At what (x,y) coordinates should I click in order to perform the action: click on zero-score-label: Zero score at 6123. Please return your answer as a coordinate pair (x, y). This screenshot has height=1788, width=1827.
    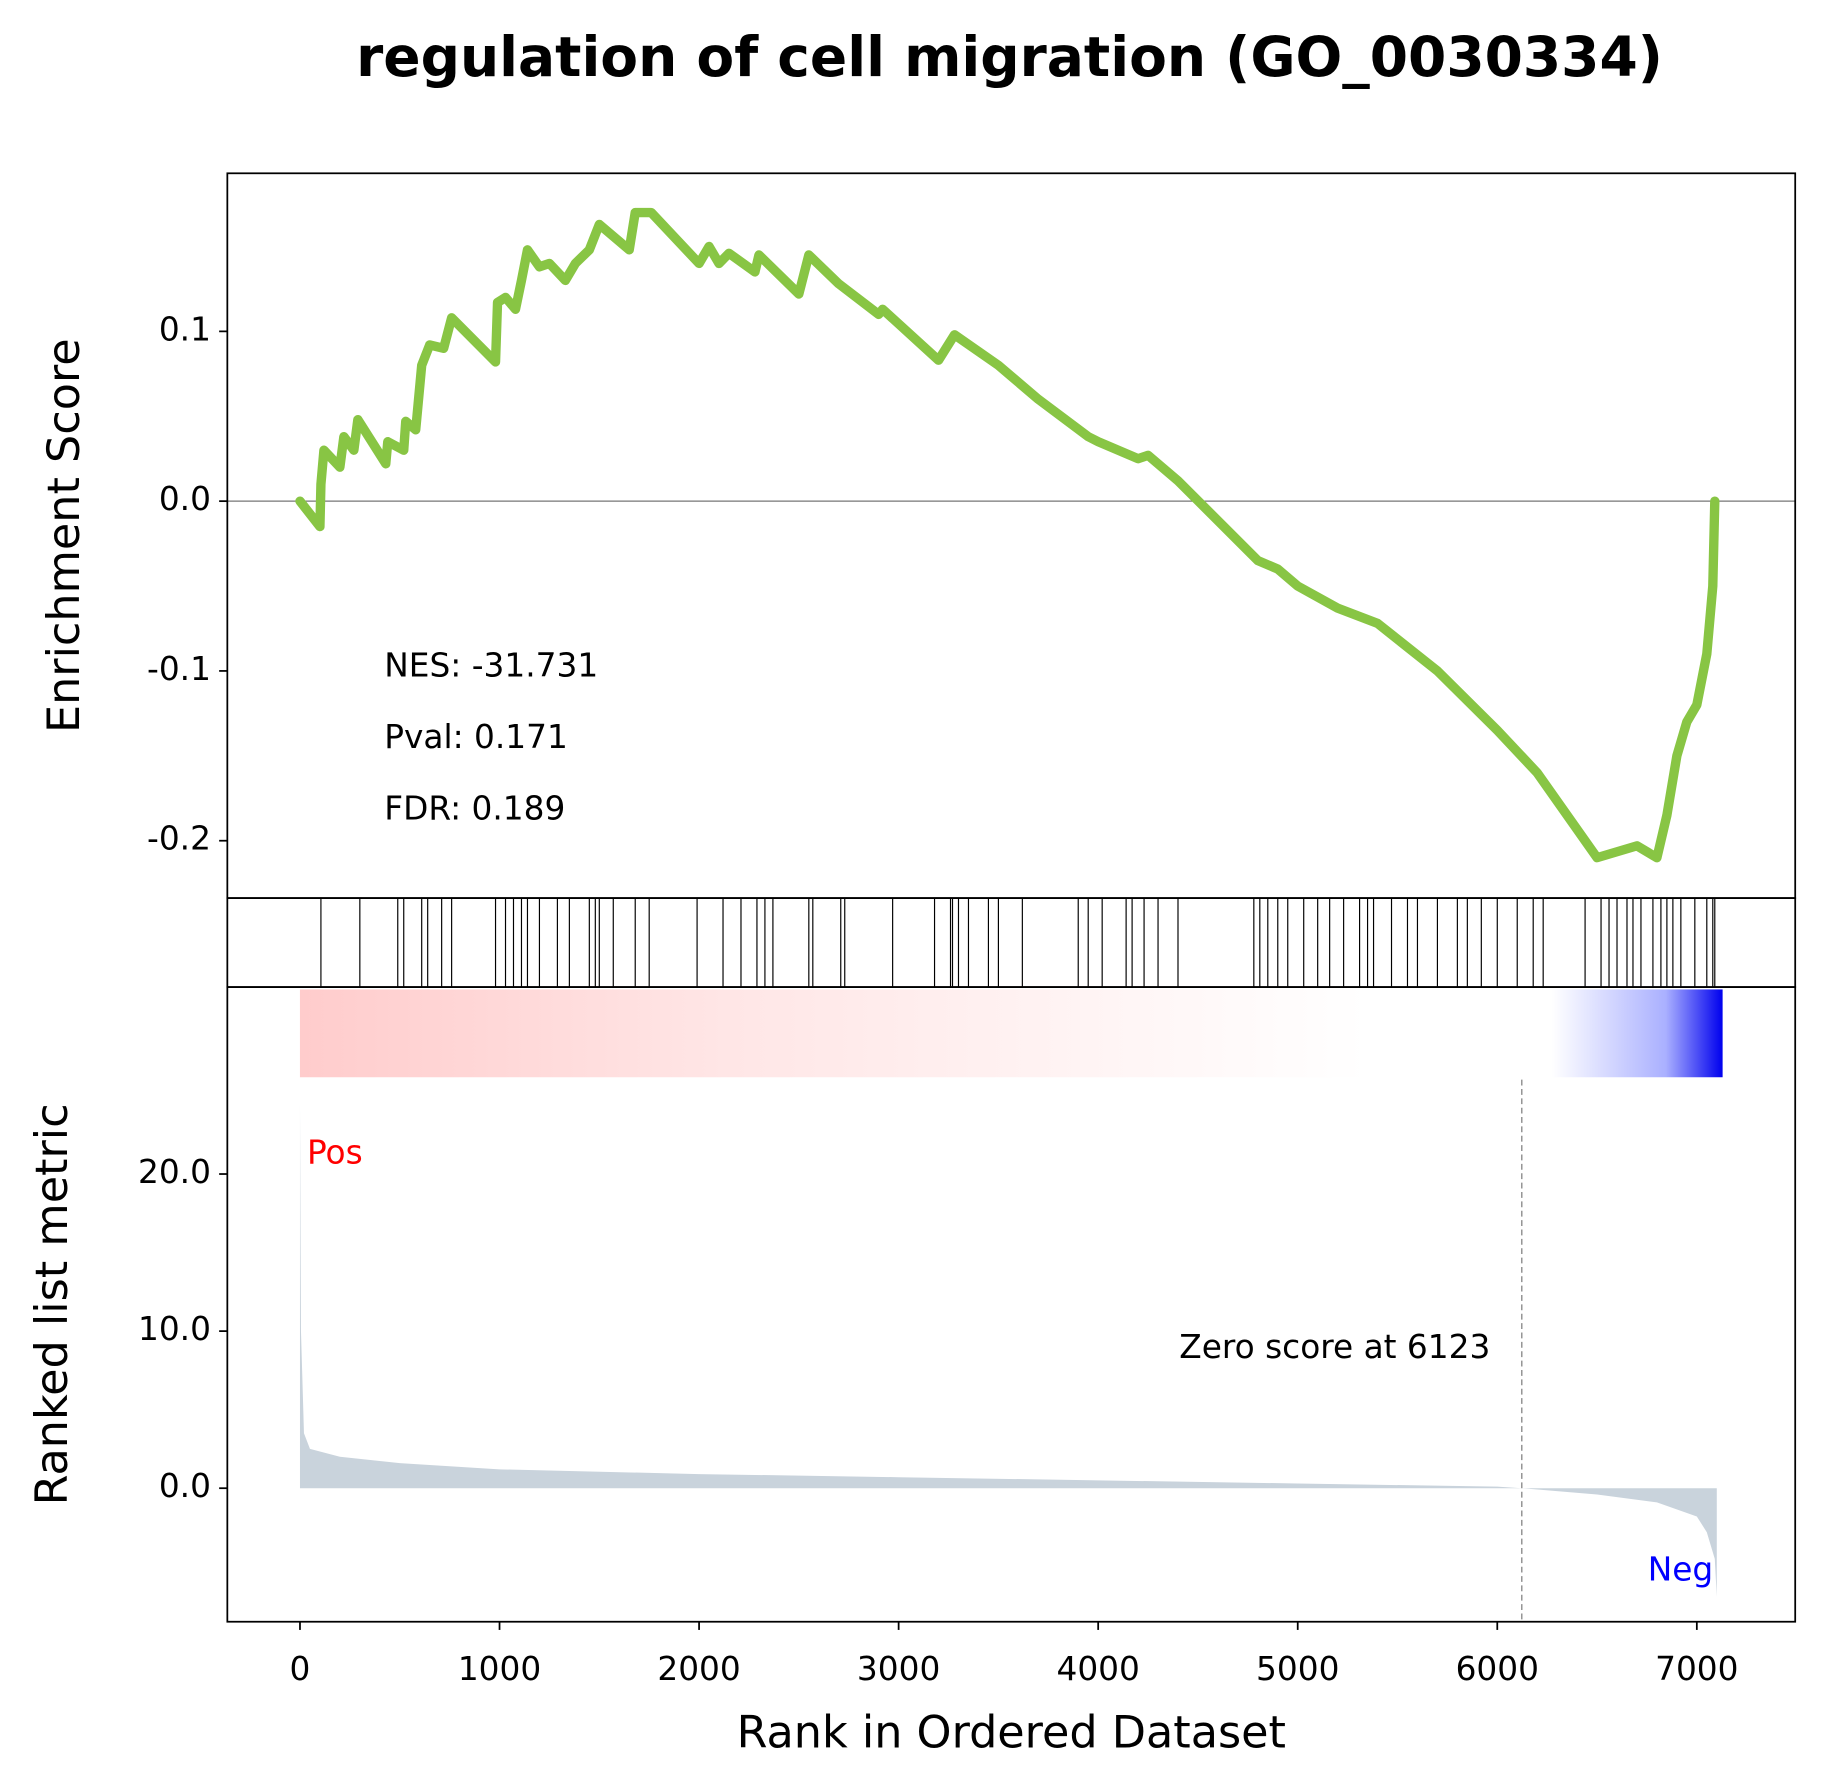
    Looking at the image, I should click on (1334, 1347).